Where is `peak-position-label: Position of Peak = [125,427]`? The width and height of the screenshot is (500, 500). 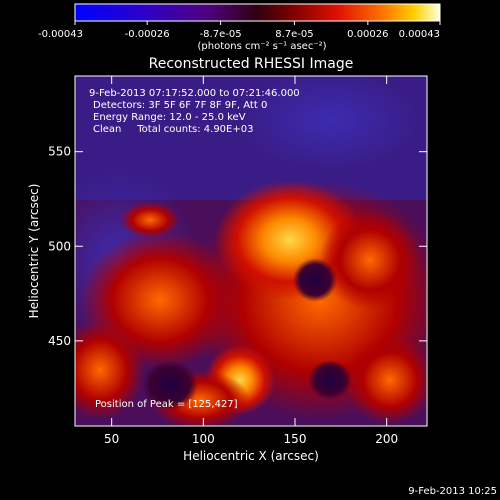
peak-position-label: Position of Peak = [125,427] is located at coordinates (166, 404).